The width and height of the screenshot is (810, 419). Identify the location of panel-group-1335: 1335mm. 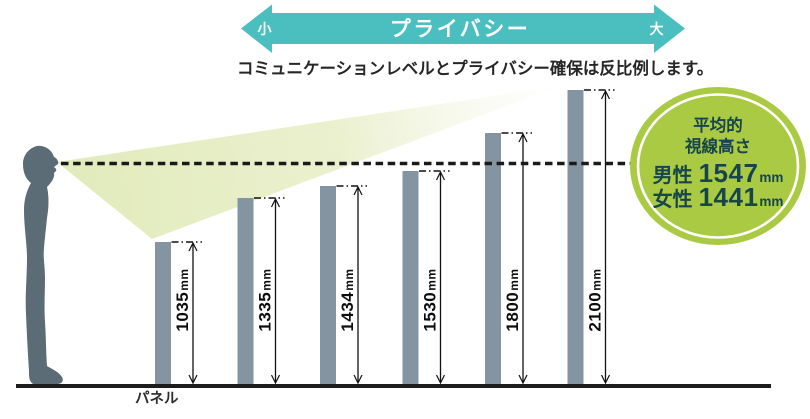
(261, 291).